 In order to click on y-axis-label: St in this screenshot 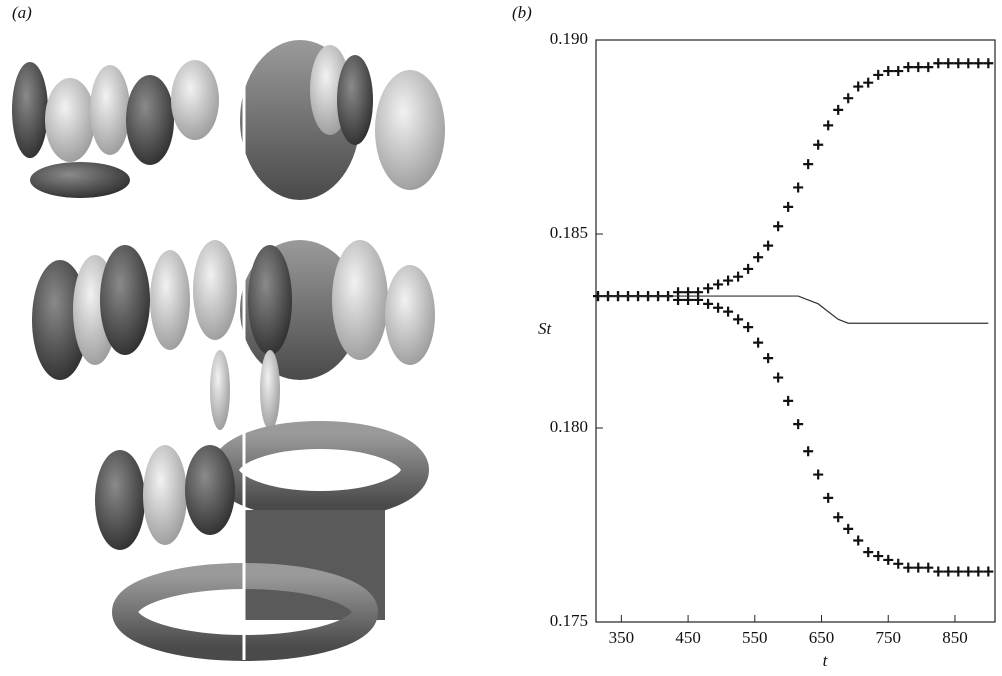, I will do `click(545, 328)`.